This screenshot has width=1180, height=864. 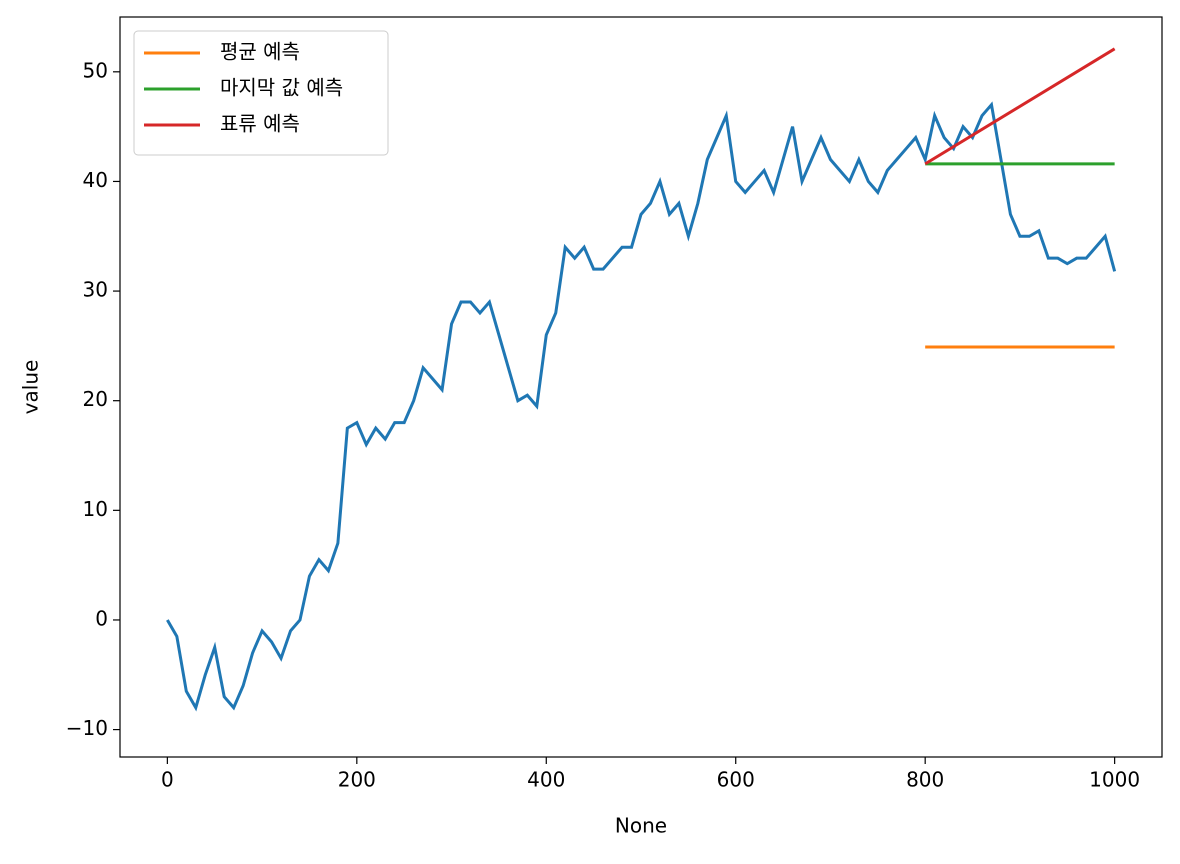 What do you see at coordinates (1114, 780) in the screenshot?
I see `x-tick-label: 1000` at bounding box center [1114, 780].